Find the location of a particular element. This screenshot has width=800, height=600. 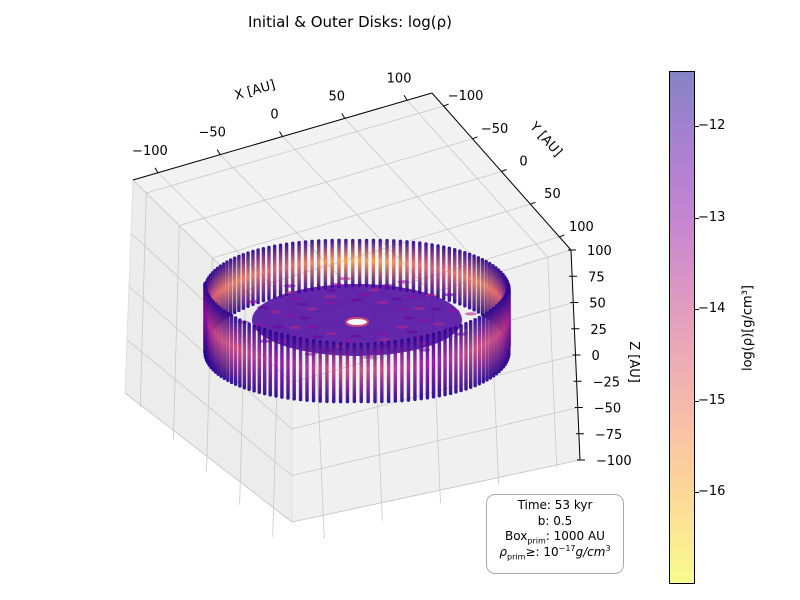

x-tick-label: −100 is located at coordinates (150, 151).